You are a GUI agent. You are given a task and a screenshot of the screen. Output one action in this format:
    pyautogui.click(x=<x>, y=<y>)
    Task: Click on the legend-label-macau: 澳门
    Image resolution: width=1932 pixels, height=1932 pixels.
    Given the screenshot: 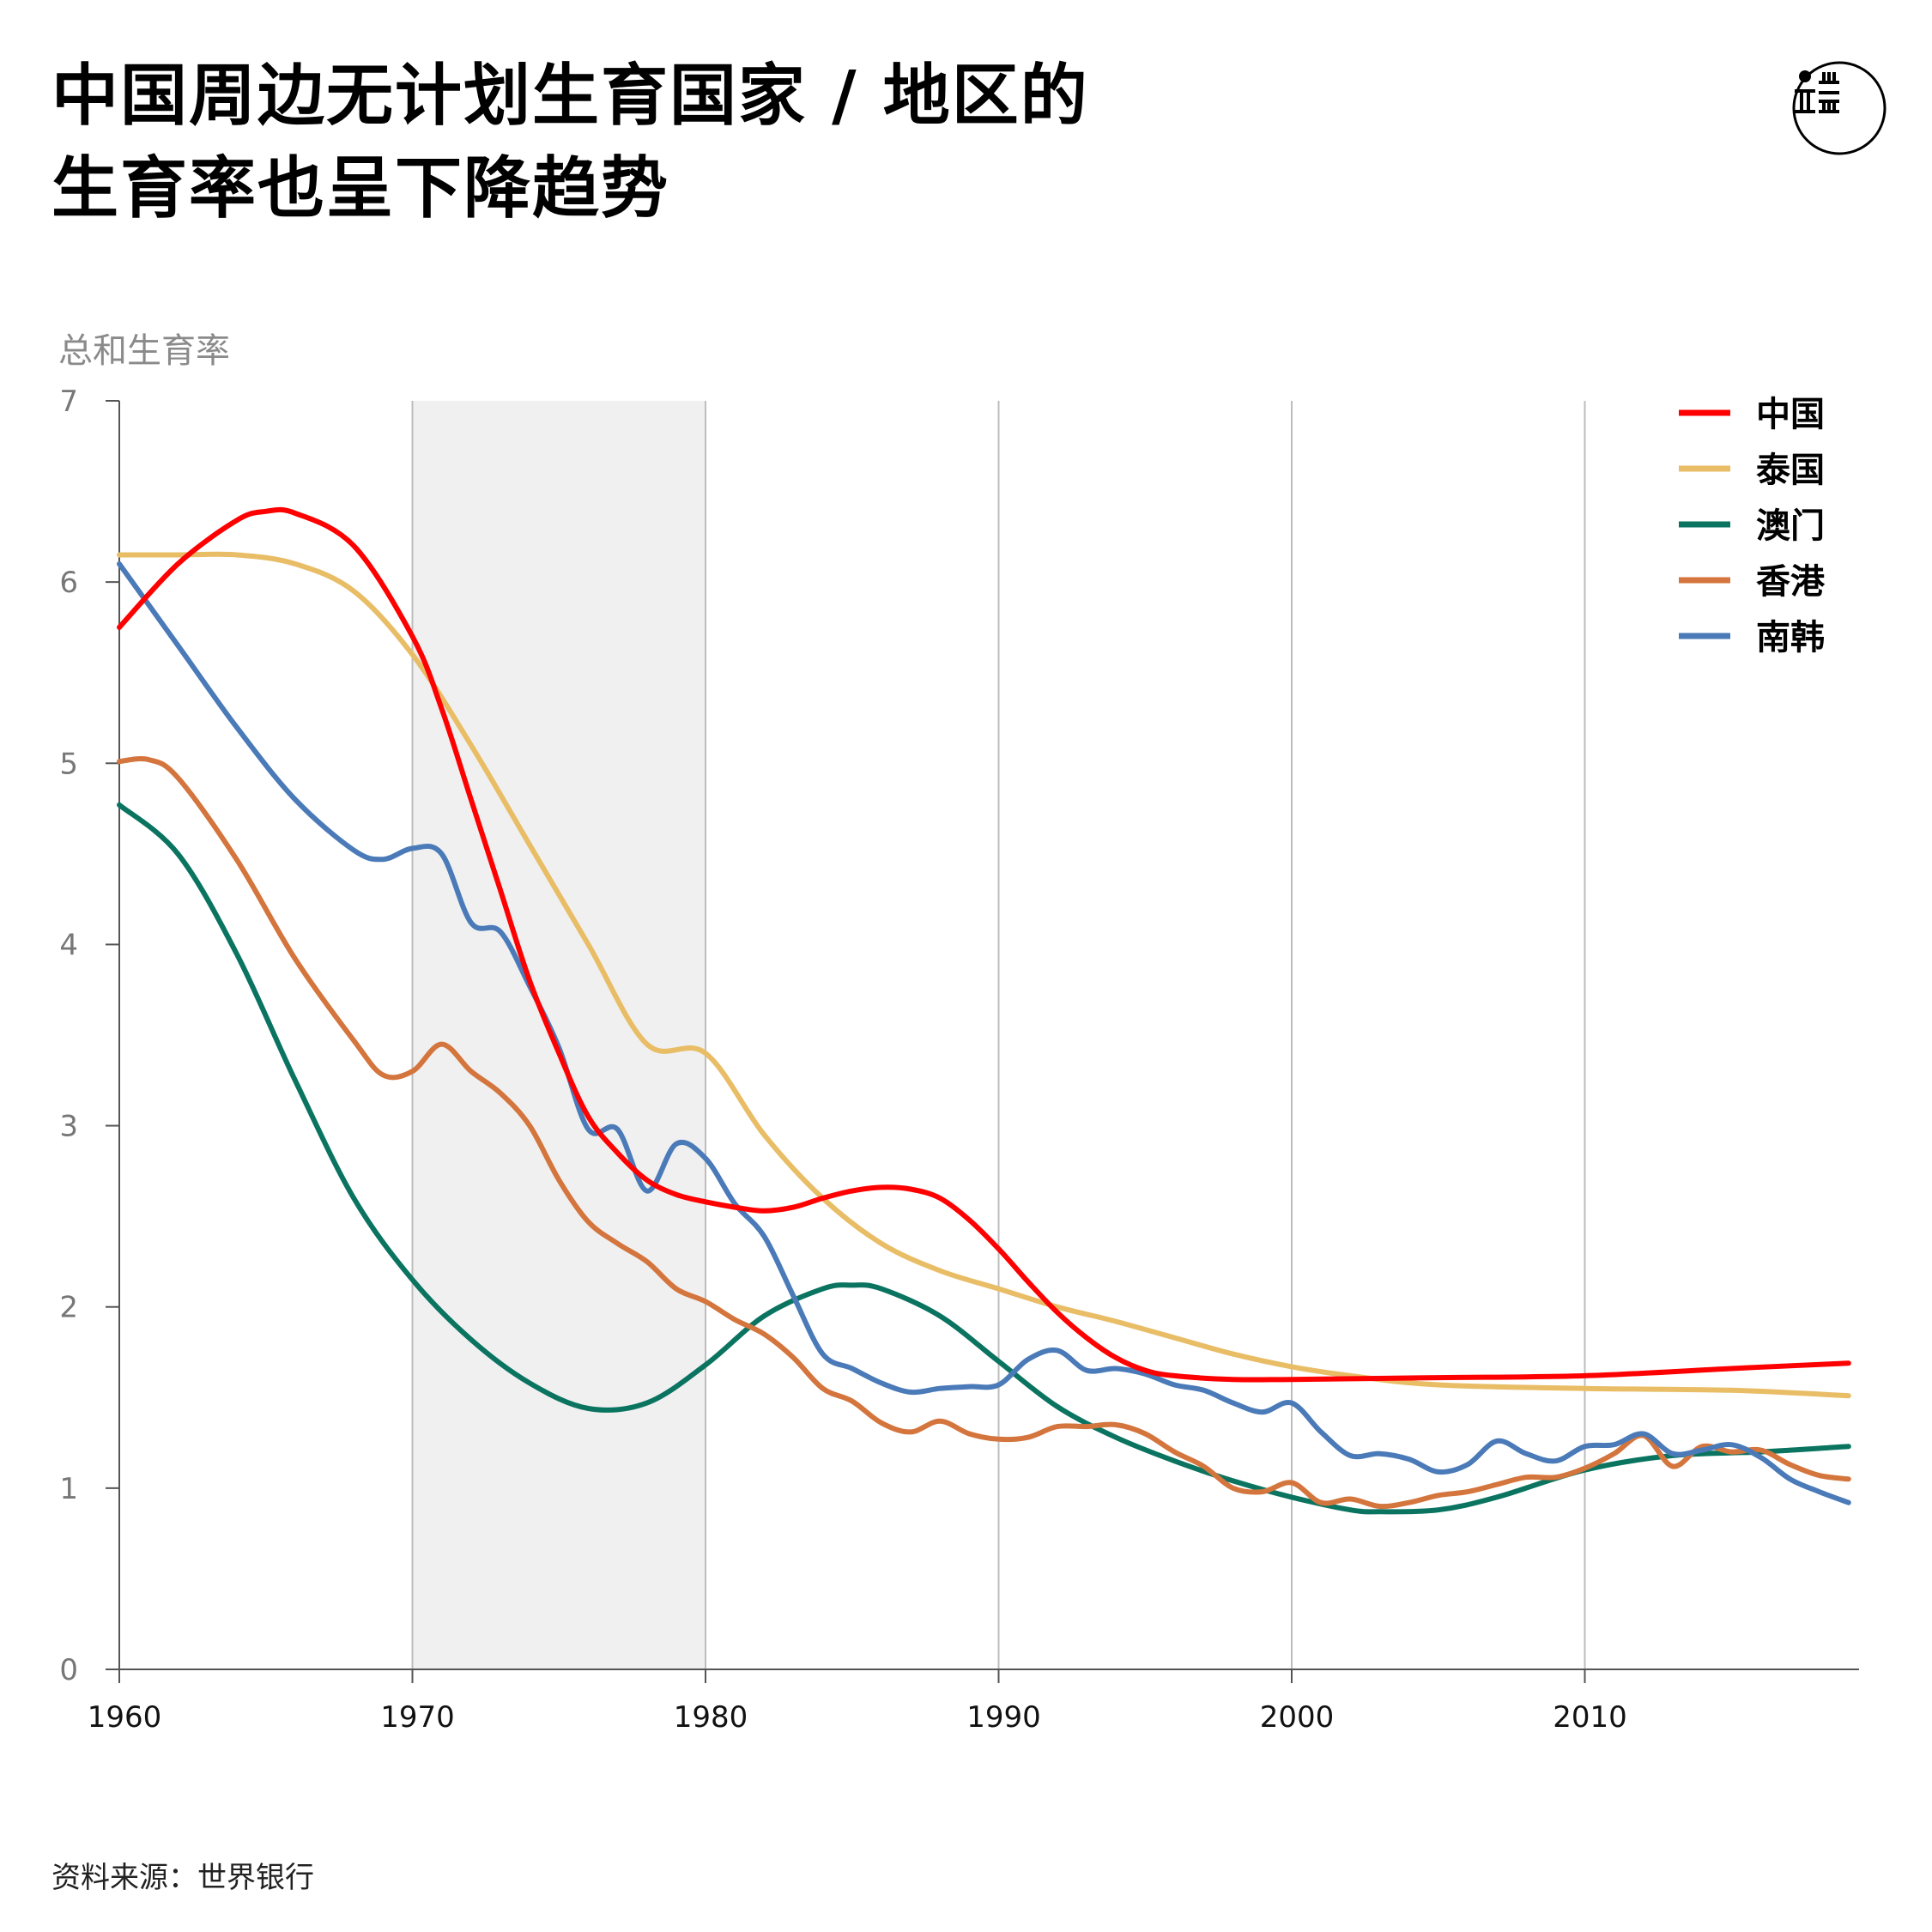 What is the action you would take?
    pyautogui.click(x=1791, y=526)
    